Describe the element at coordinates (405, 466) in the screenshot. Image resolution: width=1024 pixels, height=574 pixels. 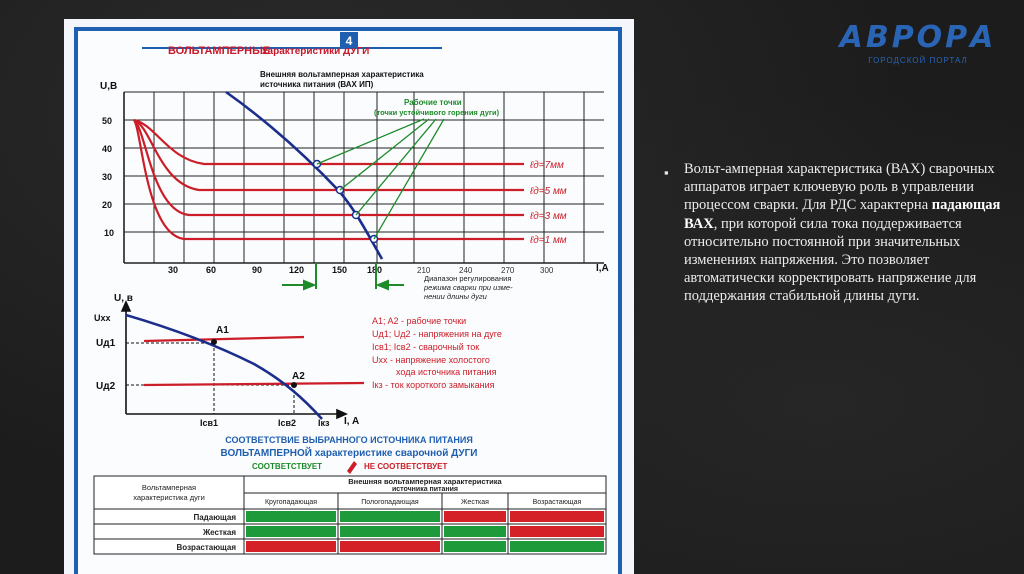
I see `compat-no-label: НЕ СООТВЕТСТВУЕТ` at that location.